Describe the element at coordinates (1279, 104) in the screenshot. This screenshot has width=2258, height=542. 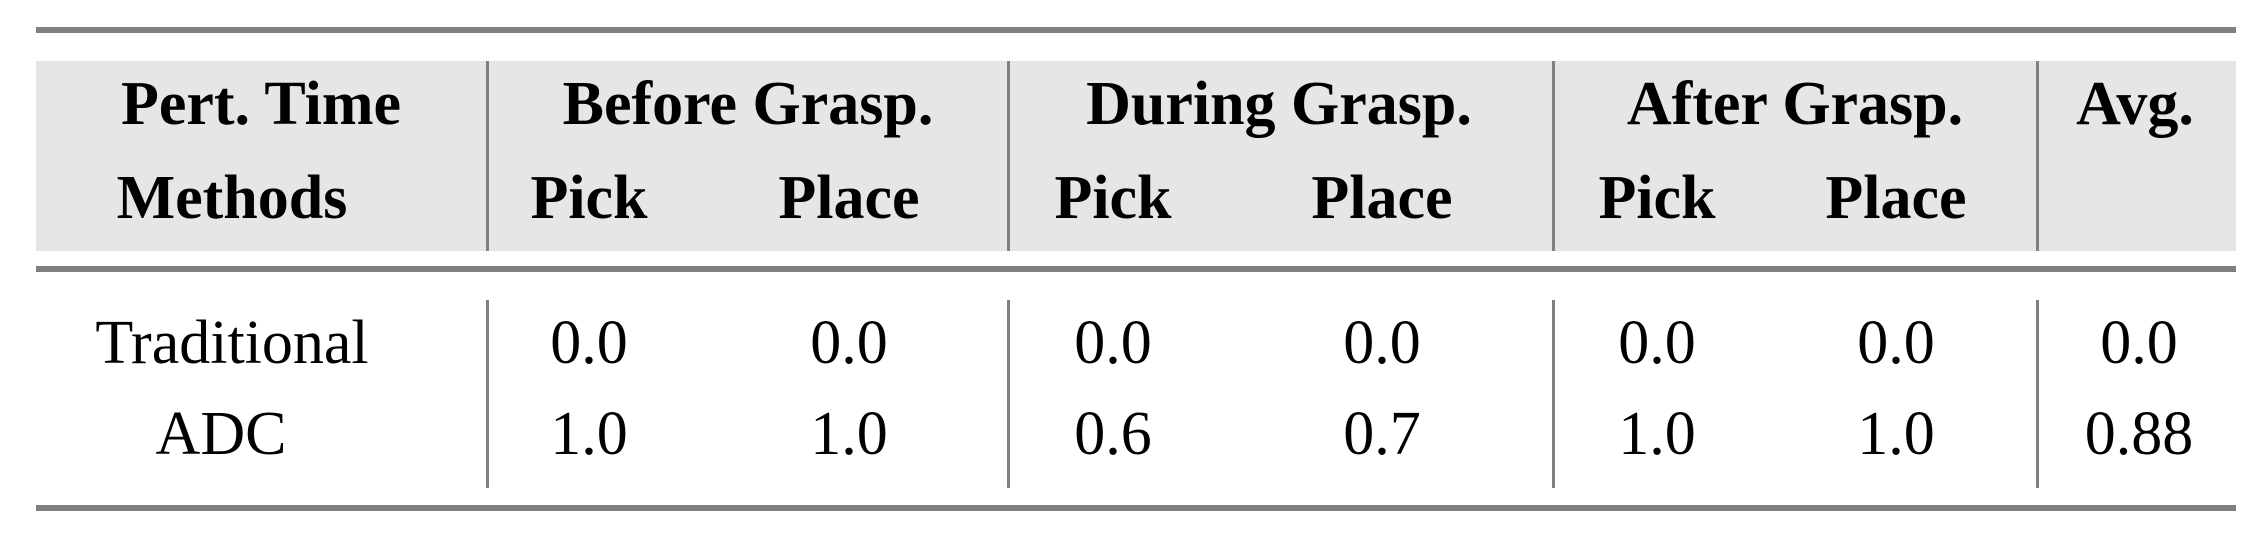
I see `header-during-grasp: During Grasp.` at that location.